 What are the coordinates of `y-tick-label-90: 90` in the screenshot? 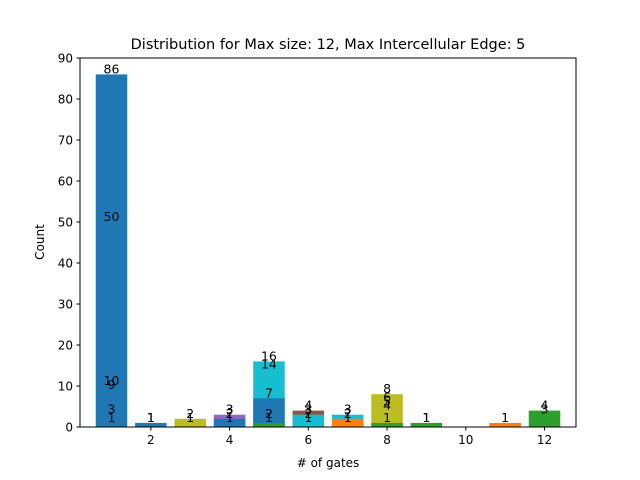 It's located at (65, 59).